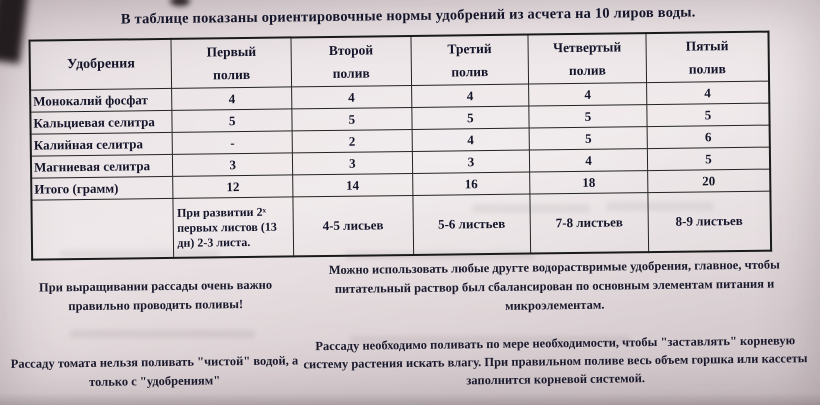 This screenshot has height=405, width=820. What do you see at coordinates (410, 399) in the screenshot?
I see `photo-bottom-shadow` at bounding box center [410, 399].